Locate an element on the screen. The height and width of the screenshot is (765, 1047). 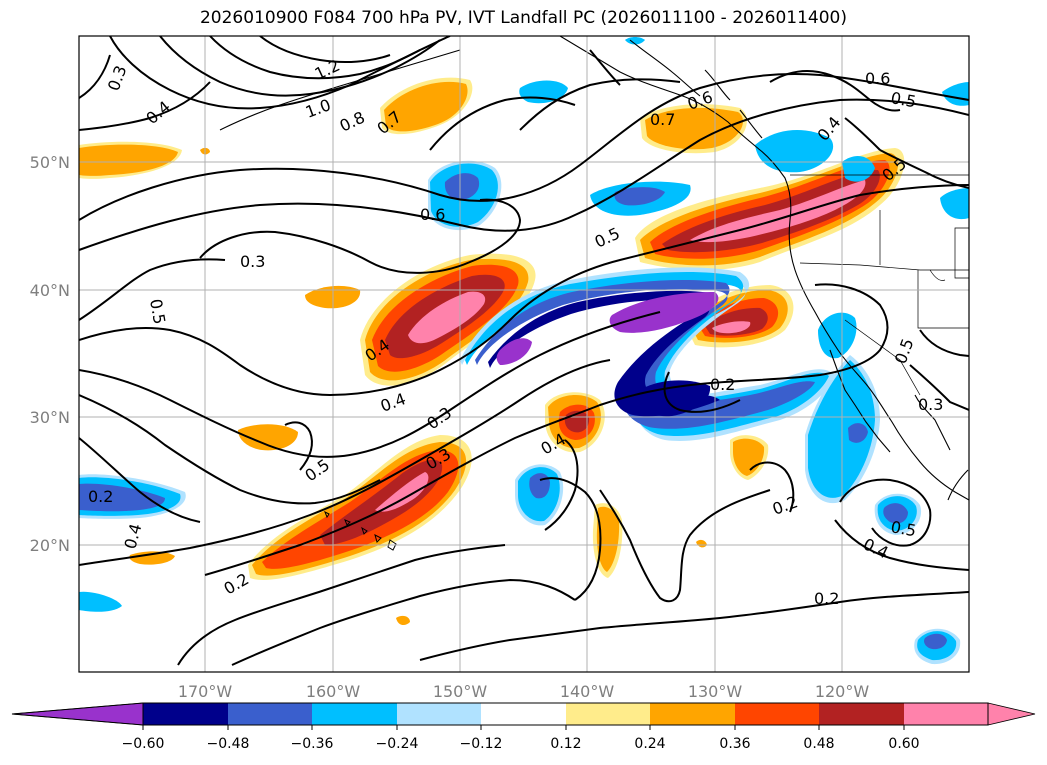
lon-tick-label: 150°W is located at coordinates (460, 691).